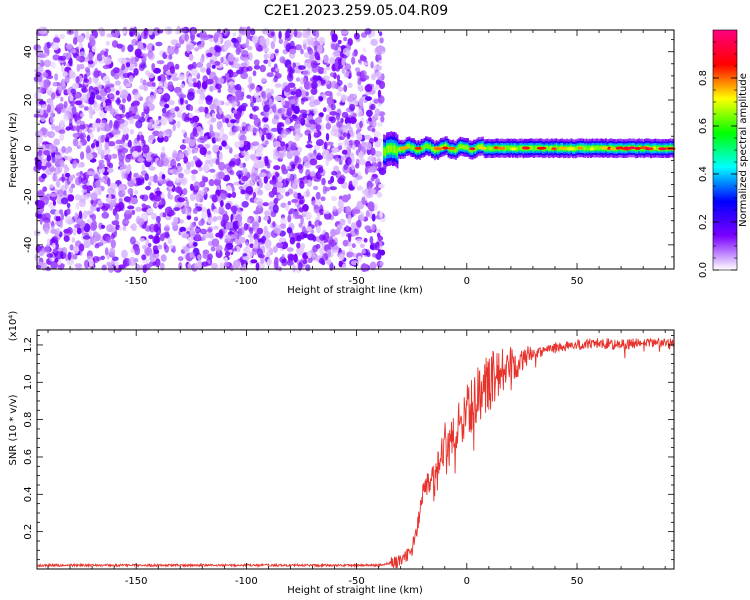  Describe the element at coordinates (743, 150) in the screenshot. I see `colorbar-label: Normalized spectral amplitude` at that location.